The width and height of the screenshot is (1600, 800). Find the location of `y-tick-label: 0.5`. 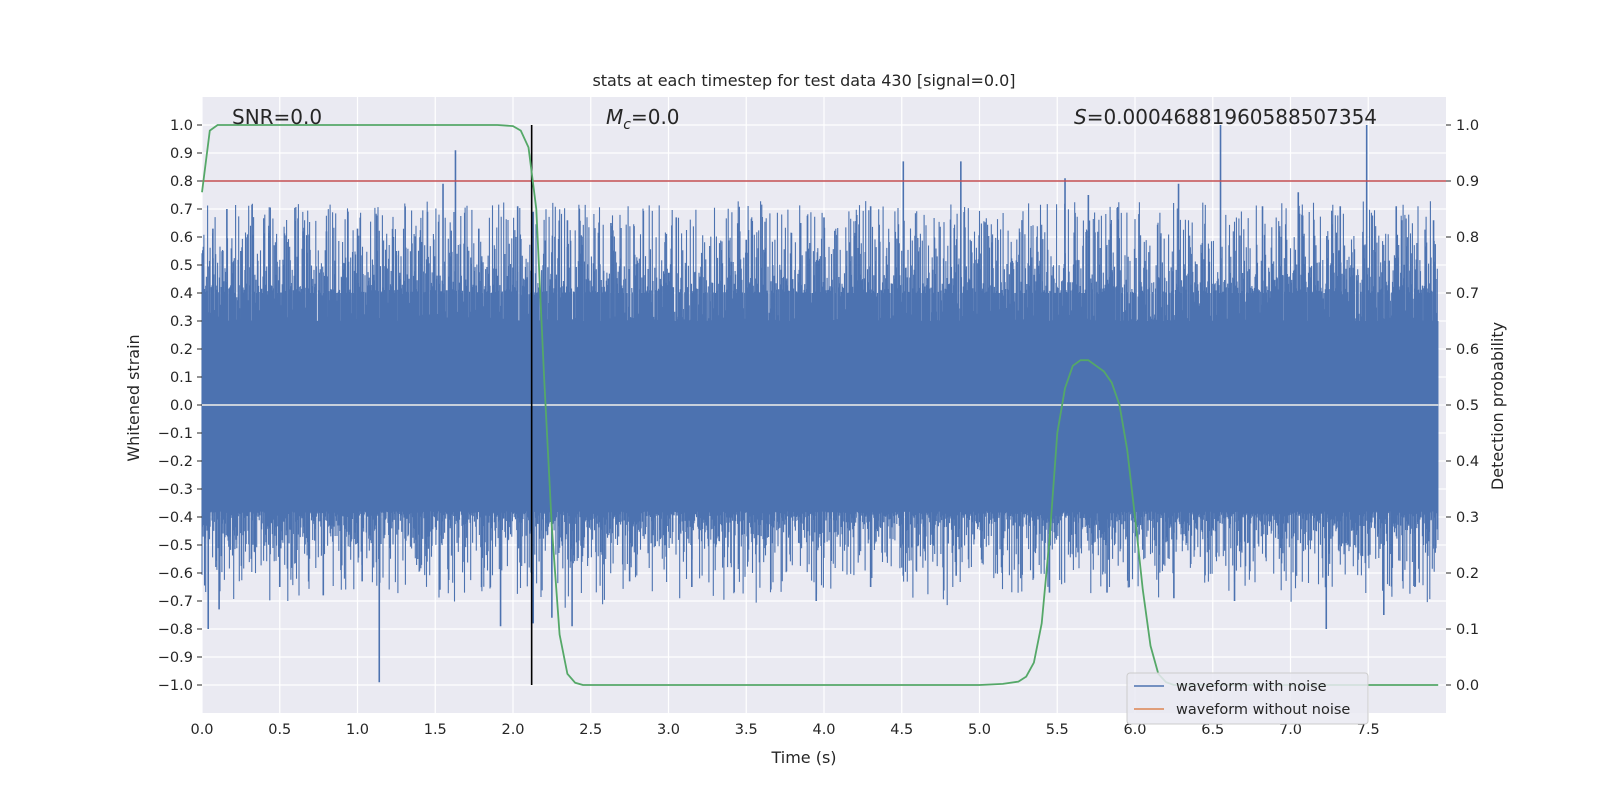

y-tick-label: 0.5 is located at coordinates (181, 266).